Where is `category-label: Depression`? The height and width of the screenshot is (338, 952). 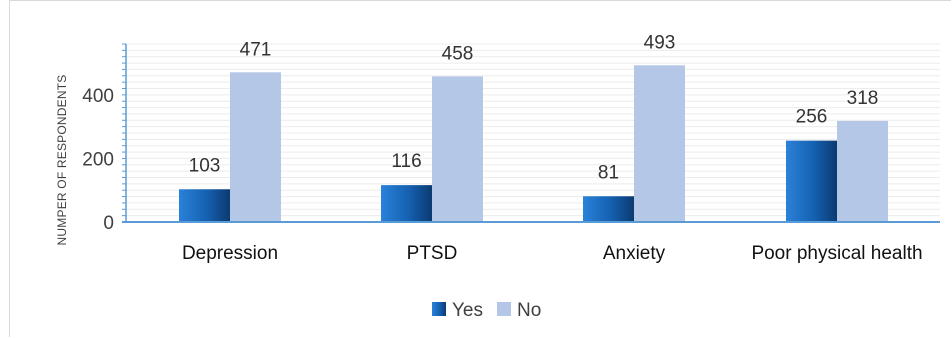 category-label: Depression is located at coordinates (230, 253).